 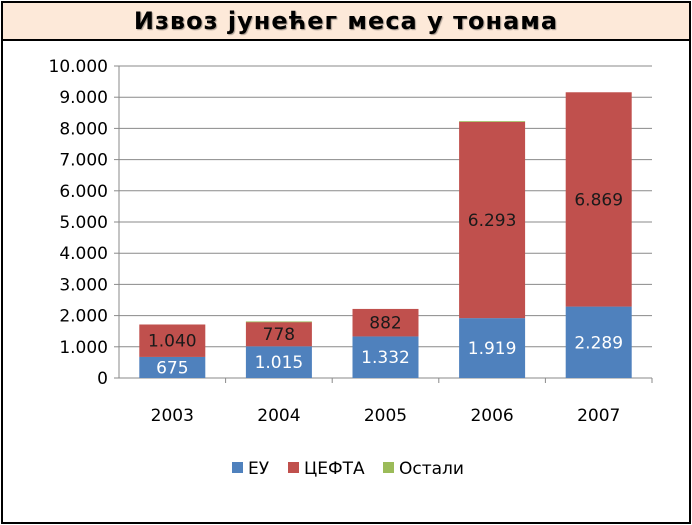 I want to click on y-tick-label: 5.000, so click(x=83, y=223).